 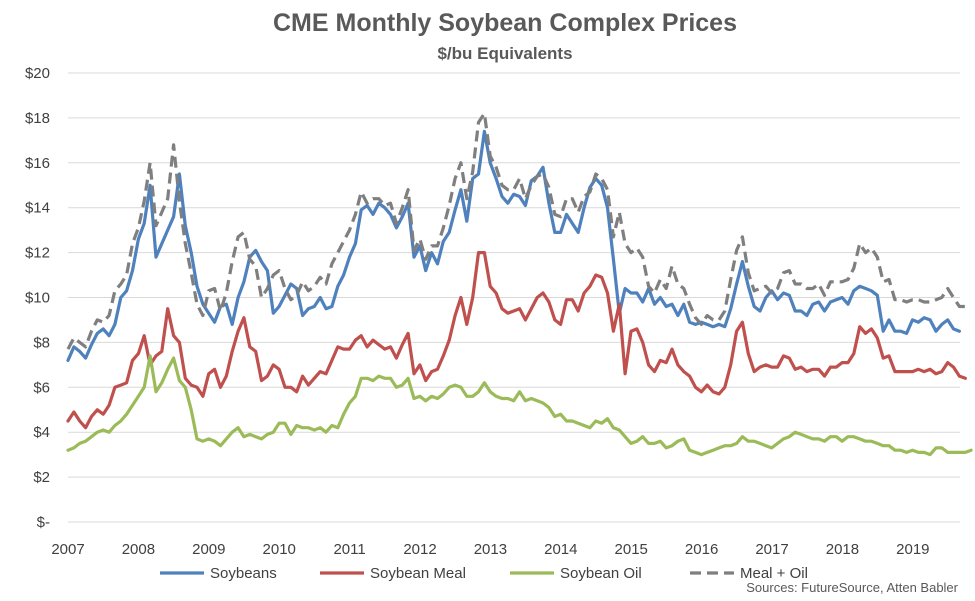 I want to click on x-tick-label: 2015, so click(x=631, y=549).